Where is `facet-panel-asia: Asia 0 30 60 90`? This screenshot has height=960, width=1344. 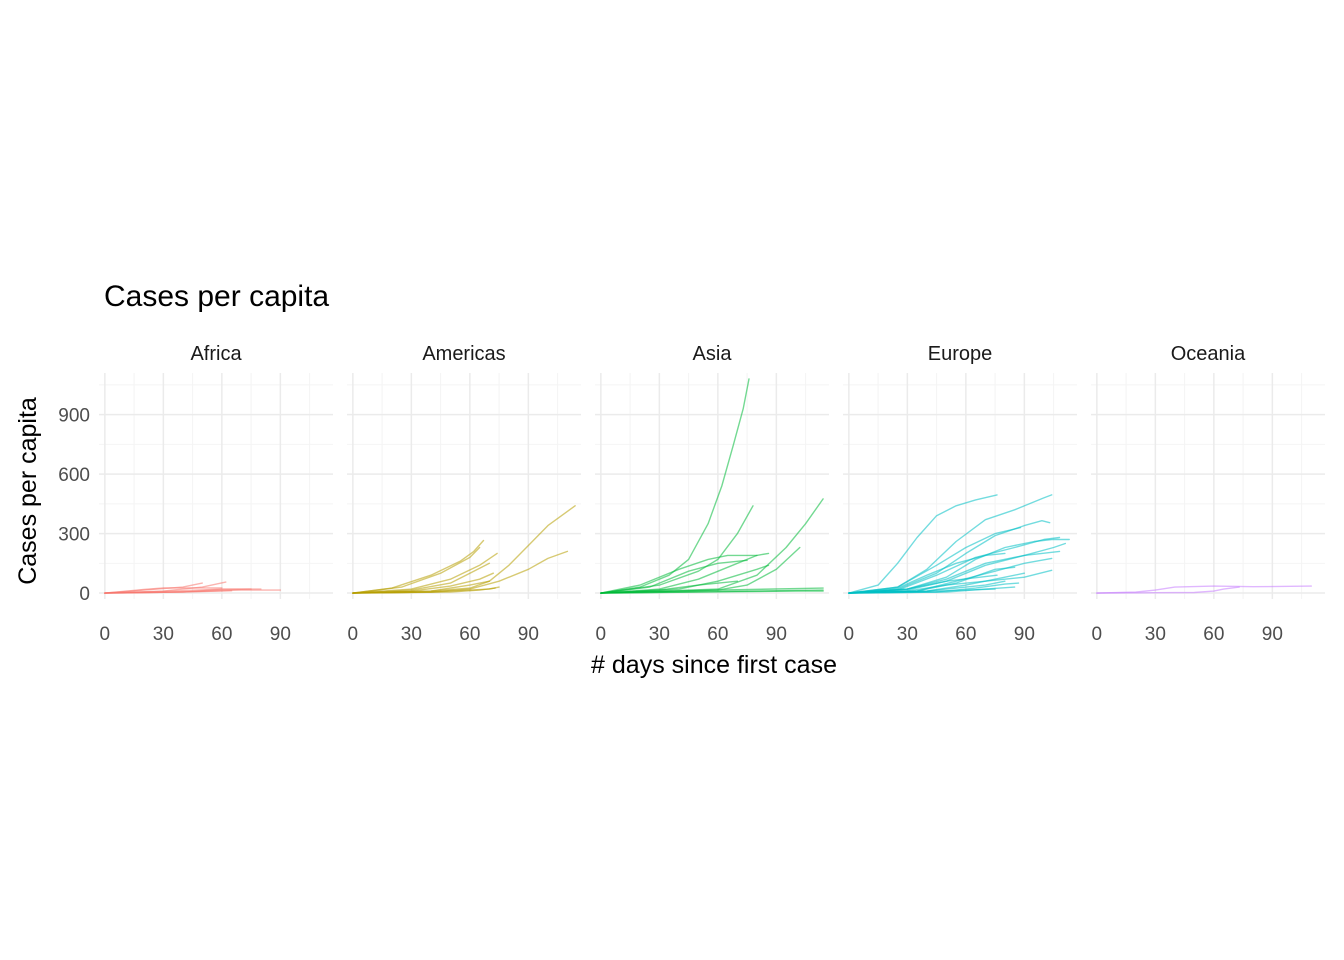
facet-panel-asia: Asia 0 30 60 90 is located at coordinates (712, 494).